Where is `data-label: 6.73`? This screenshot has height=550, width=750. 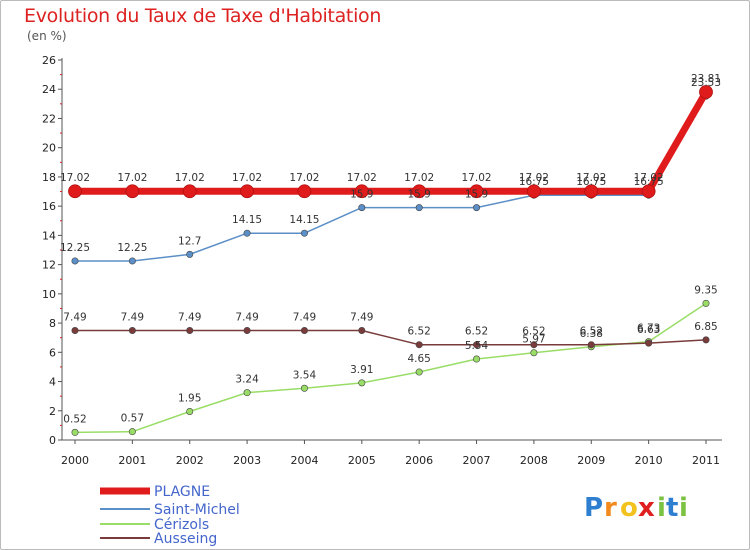
data-label: 6.73 is located at coordinates (648, 329).